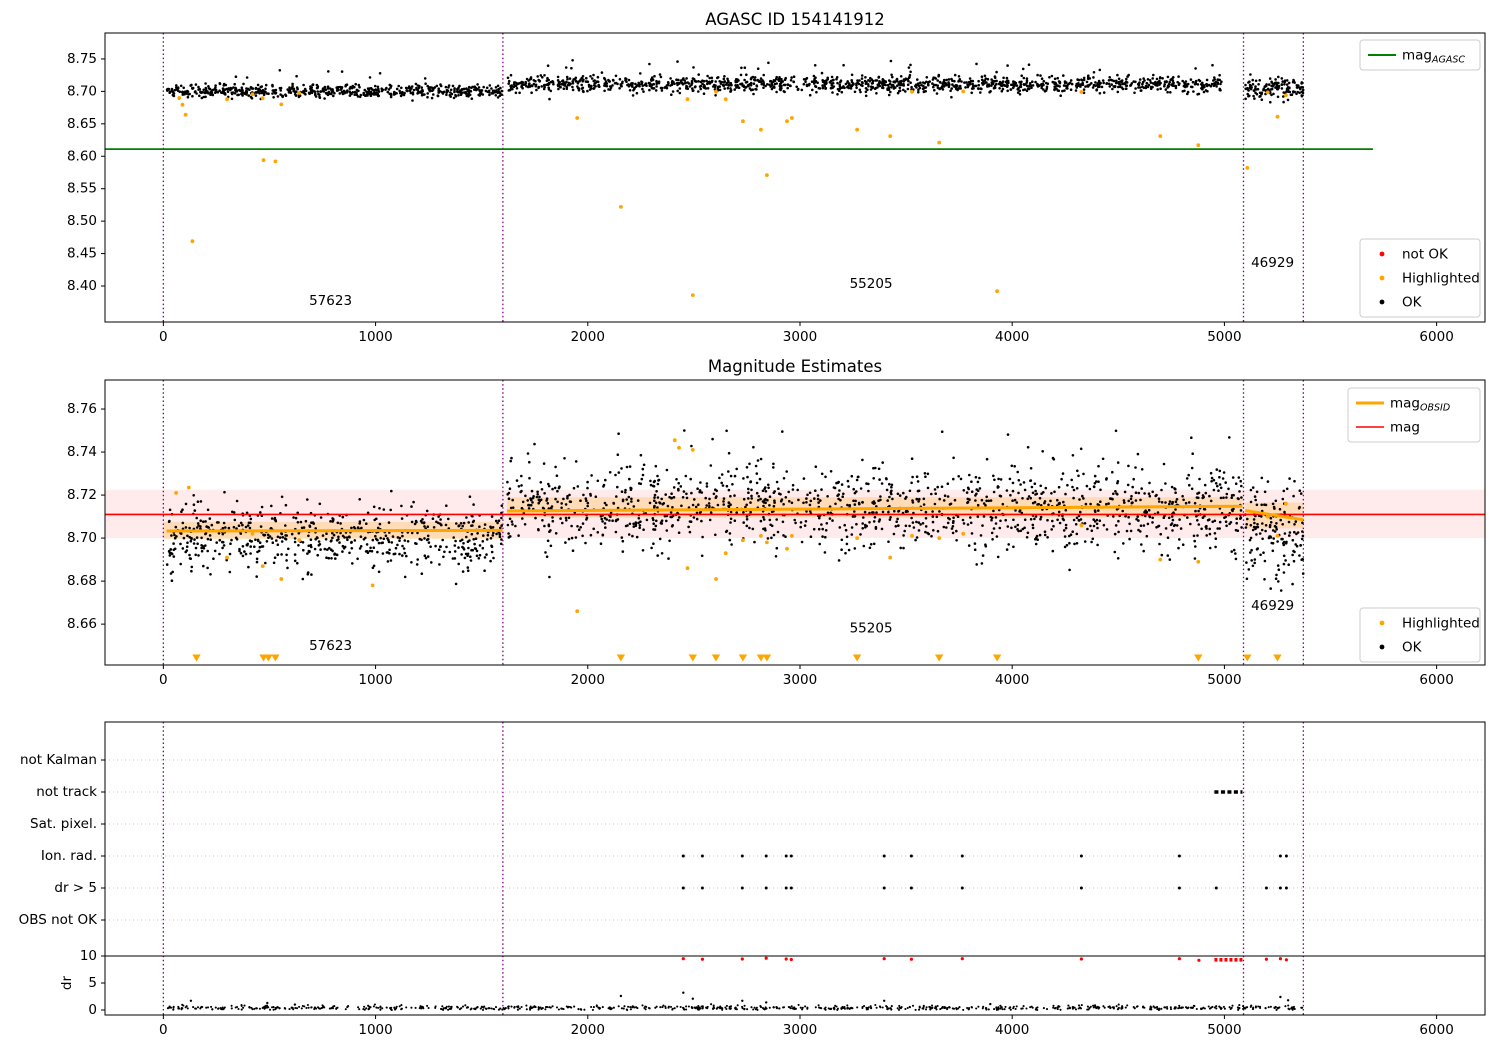 The height and width of the screenshot is (1050, 1500). What do you see at coordinates (75, 888) in the screenshot?
I see `flag-row-label: dr > 5` at bounding box center [75, 888].